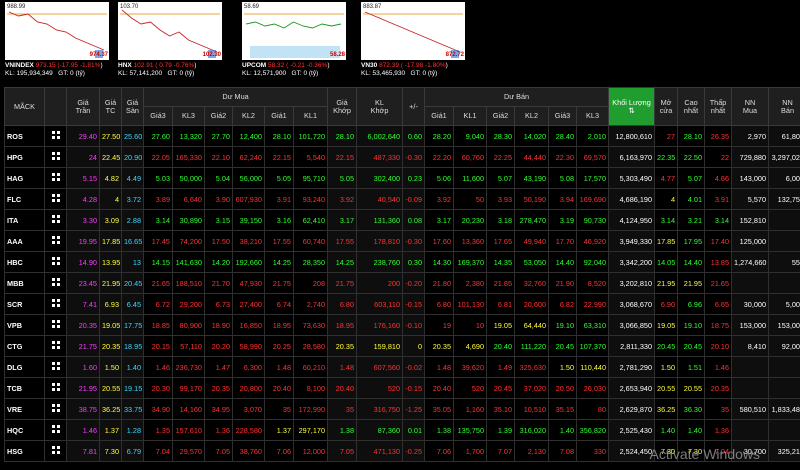 Image resolution: width=800 pixels, height=470 pixels. What do you see at coordinates (158, 241) in the screenshot?
I see `buy-g3: 17.45` at bounding box center [158, 241].